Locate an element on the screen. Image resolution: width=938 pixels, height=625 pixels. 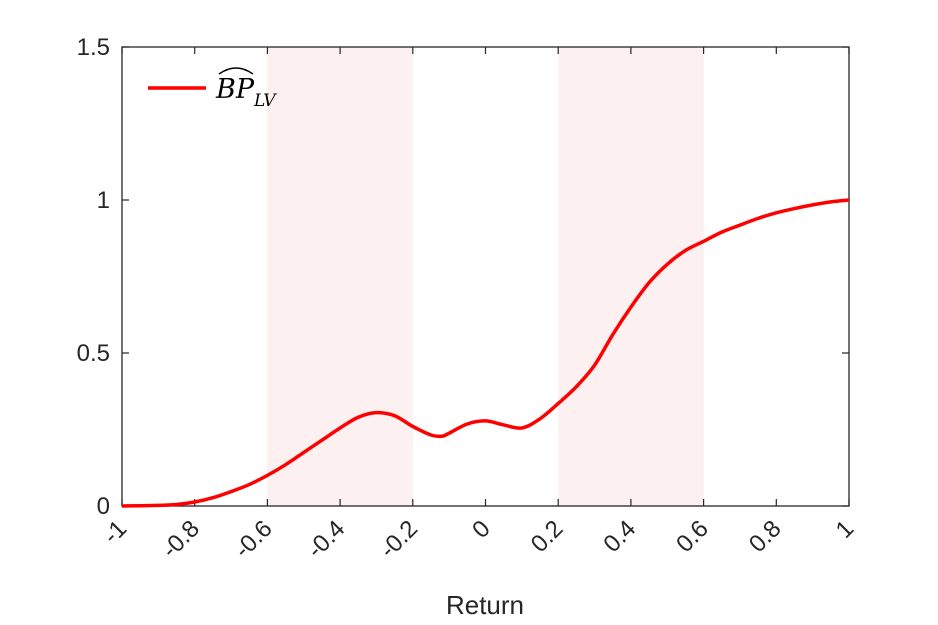
x-tick-label: 0 is located at coordinates (481, 529).